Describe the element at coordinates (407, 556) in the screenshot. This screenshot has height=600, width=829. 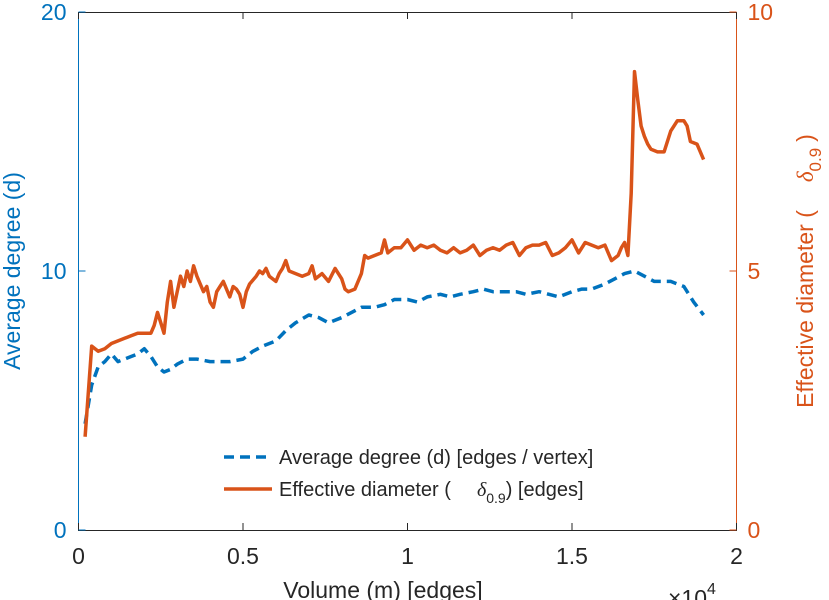
I see `x-tick-label: 1` at that location.